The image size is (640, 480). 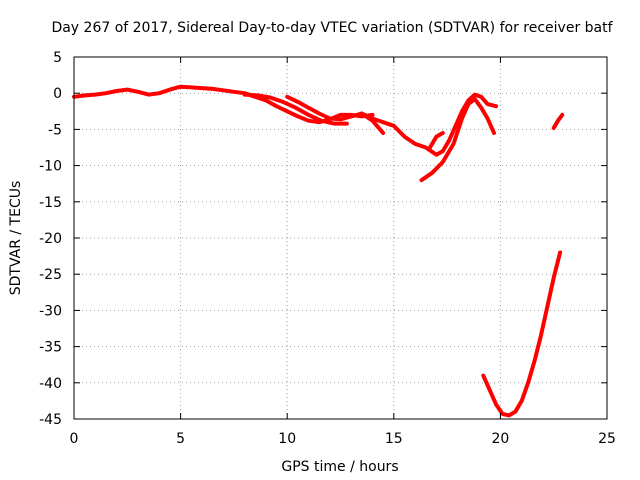 I want to click on x-tick-label: 10, so click(x=287, y=439).